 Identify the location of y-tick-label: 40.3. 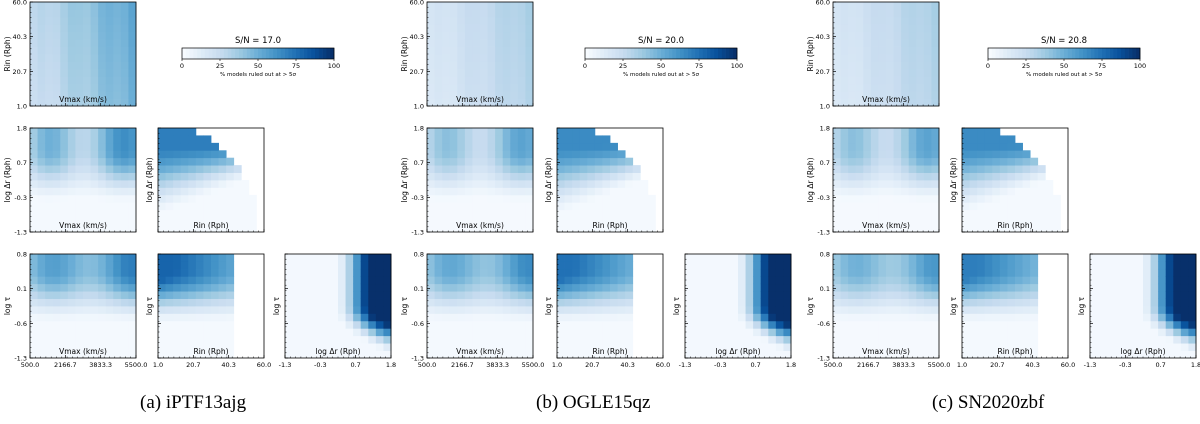
(20, 37).